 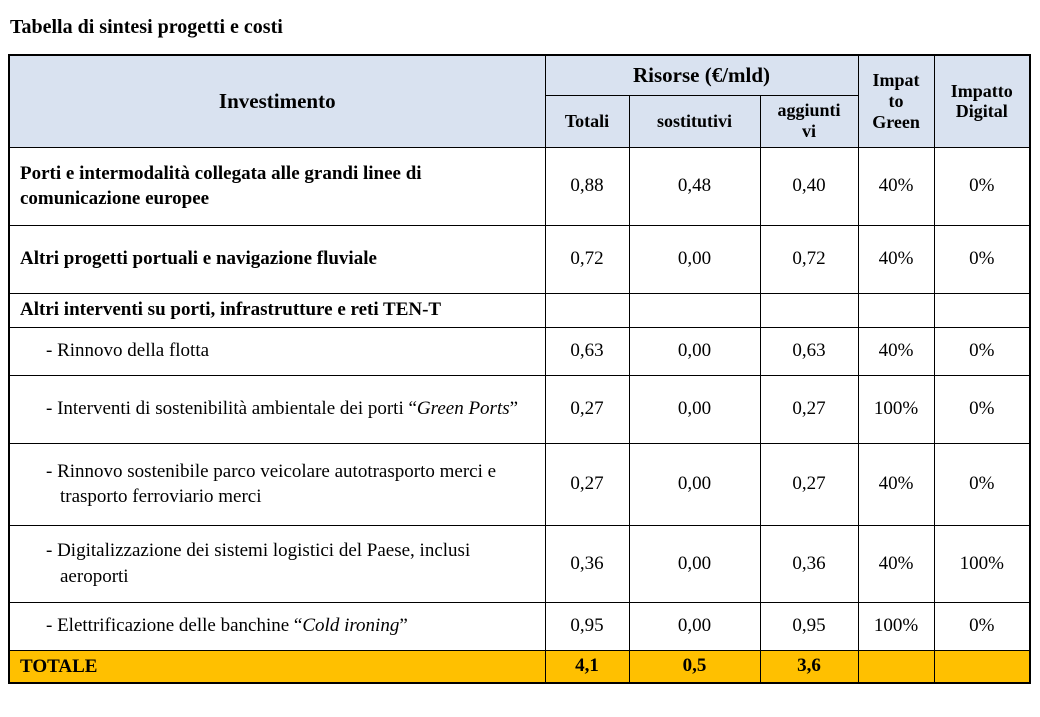 What do you see at coordinates (146, 27) in the screenshot?
I see `page-title: Tabella di sintesi progetti e costi` at bounding box center [146, 27].